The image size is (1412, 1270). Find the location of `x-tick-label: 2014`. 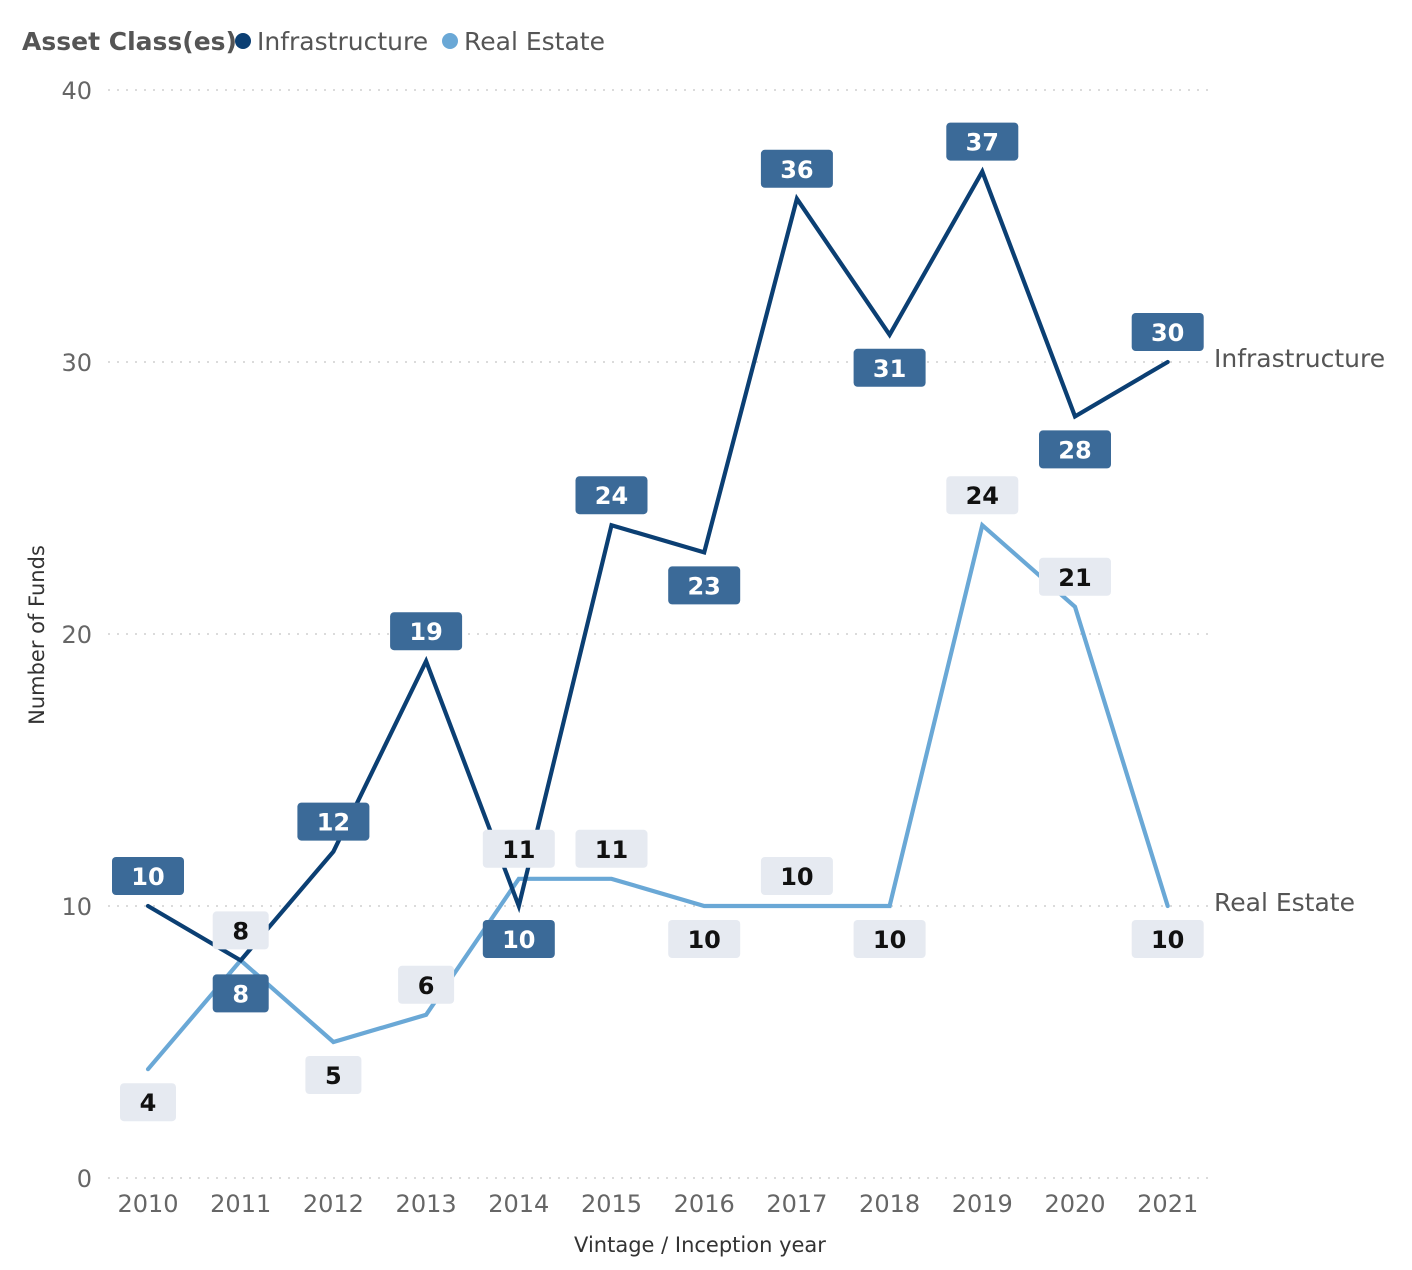

x-tick-label: 2014 is located at coordinates (518, 1204).